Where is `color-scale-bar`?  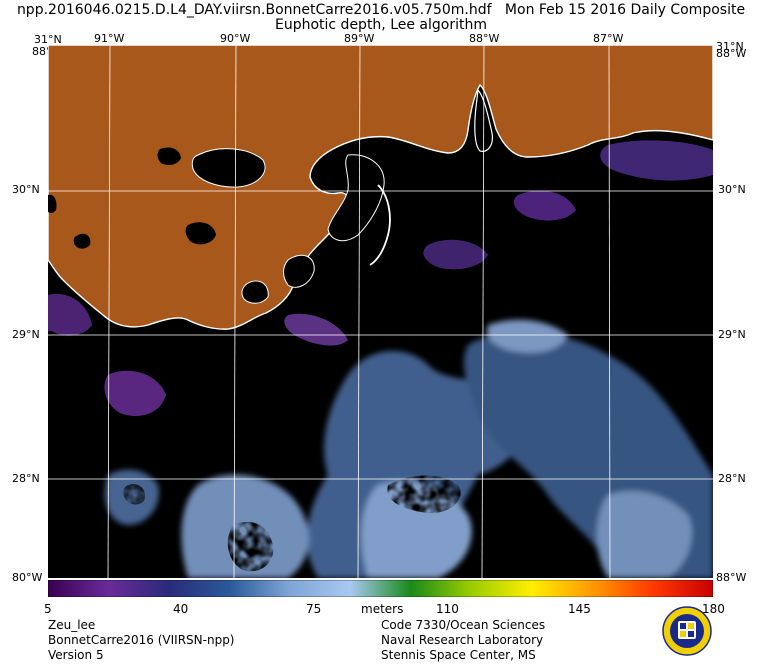 color-scale-bar is located at coordinates (380, 588).